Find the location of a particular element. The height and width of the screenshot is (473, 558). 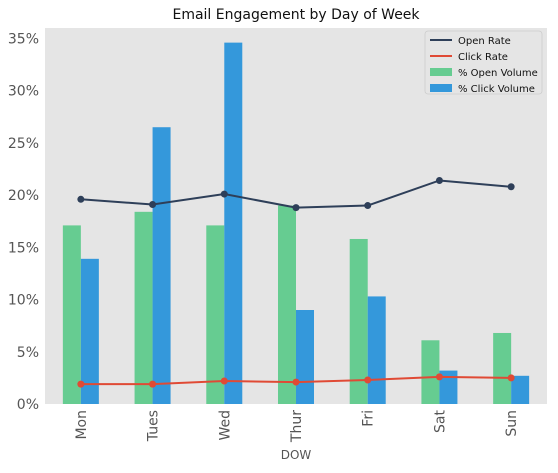

point-open-rate-tues is located at coordinates (153, 205).